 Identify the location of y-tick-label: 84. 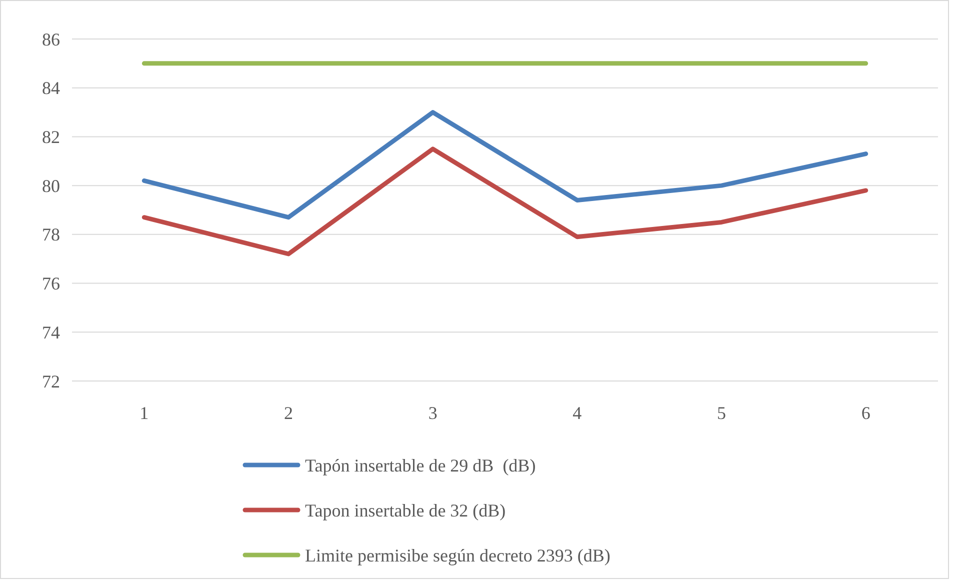
(51, 88).